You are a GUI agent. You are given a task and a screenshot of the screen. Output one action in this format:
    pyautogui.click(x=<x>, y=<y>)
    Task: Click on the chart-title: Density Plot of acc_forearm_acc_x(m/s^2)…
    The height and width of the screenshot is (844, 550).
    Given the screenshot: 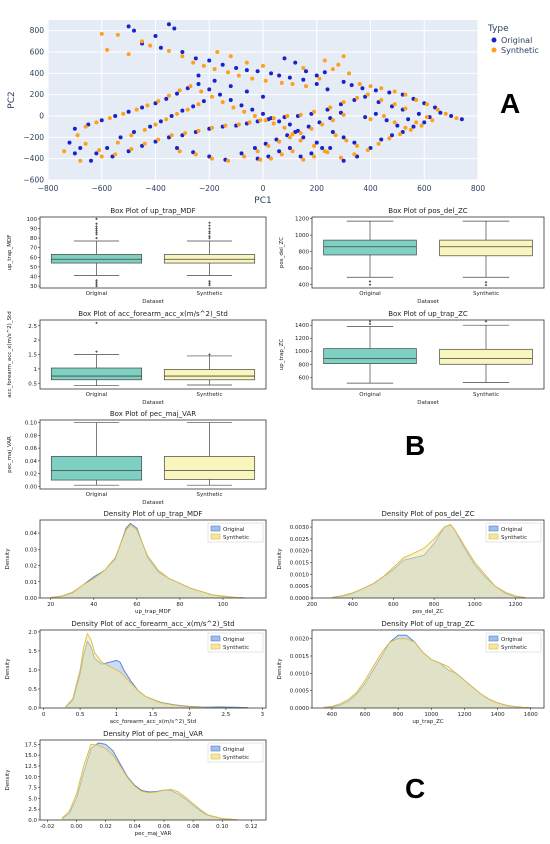 What is the action you would take?
    pyautogui.click(x=152, y=624)
    